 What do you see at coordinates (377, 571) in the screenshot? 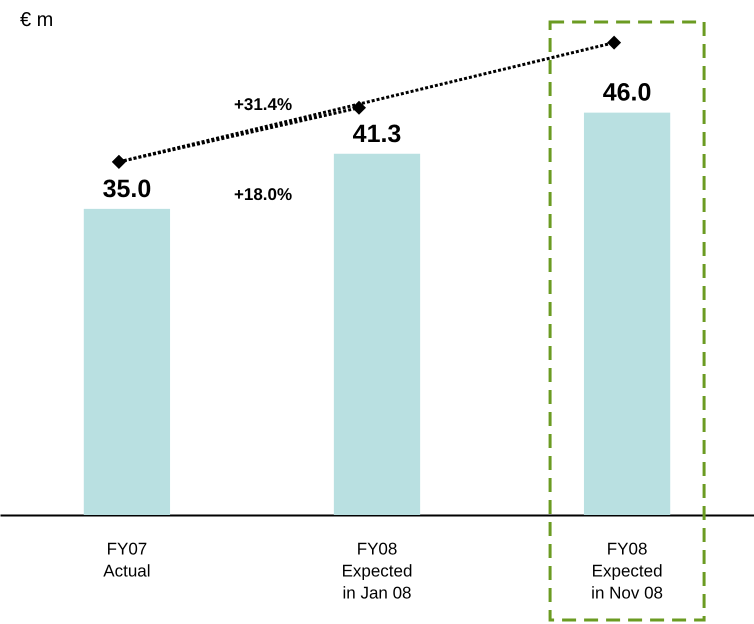
I see `x-tick-label: FY08 Expected in Jan 08` at bounding box center [377, 571].